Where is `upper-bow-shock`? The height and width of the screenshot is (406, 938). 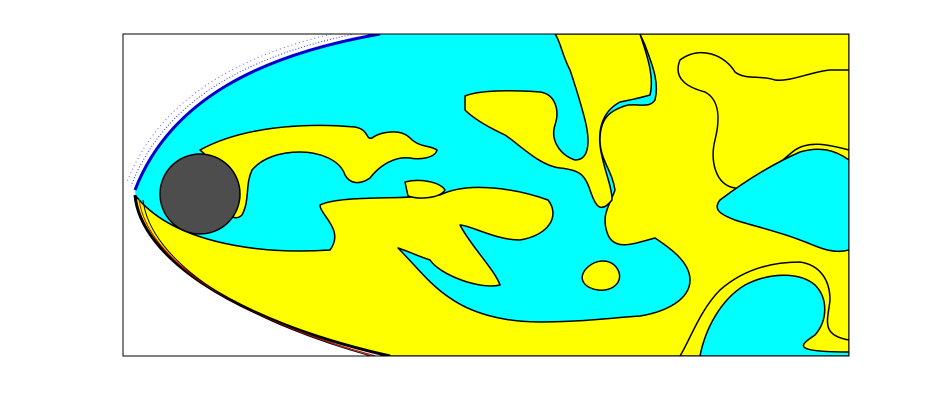
upper-bow-shock is located at coordinates (253, 112).